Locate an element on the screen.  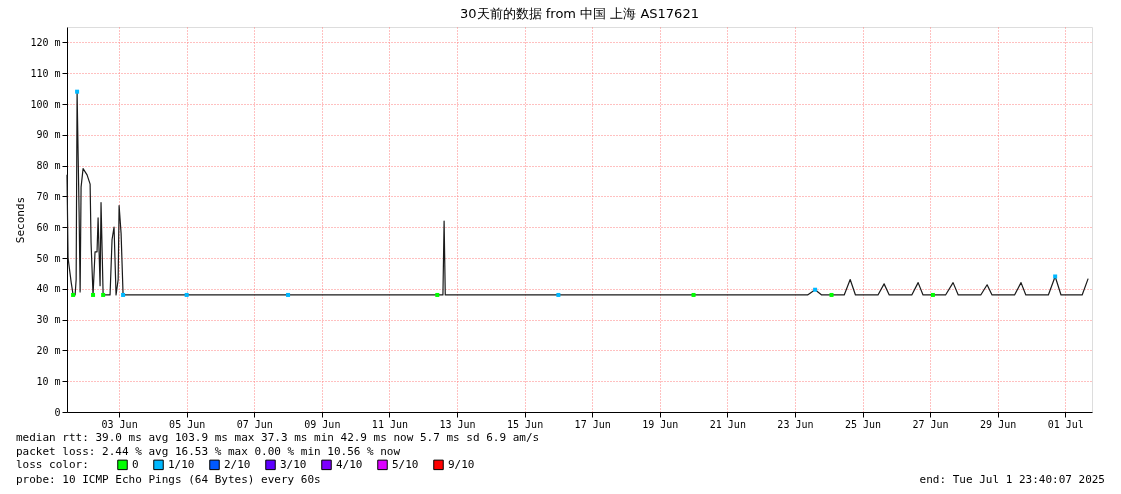
legend-label: 0 is located at coordinates (135, 464).